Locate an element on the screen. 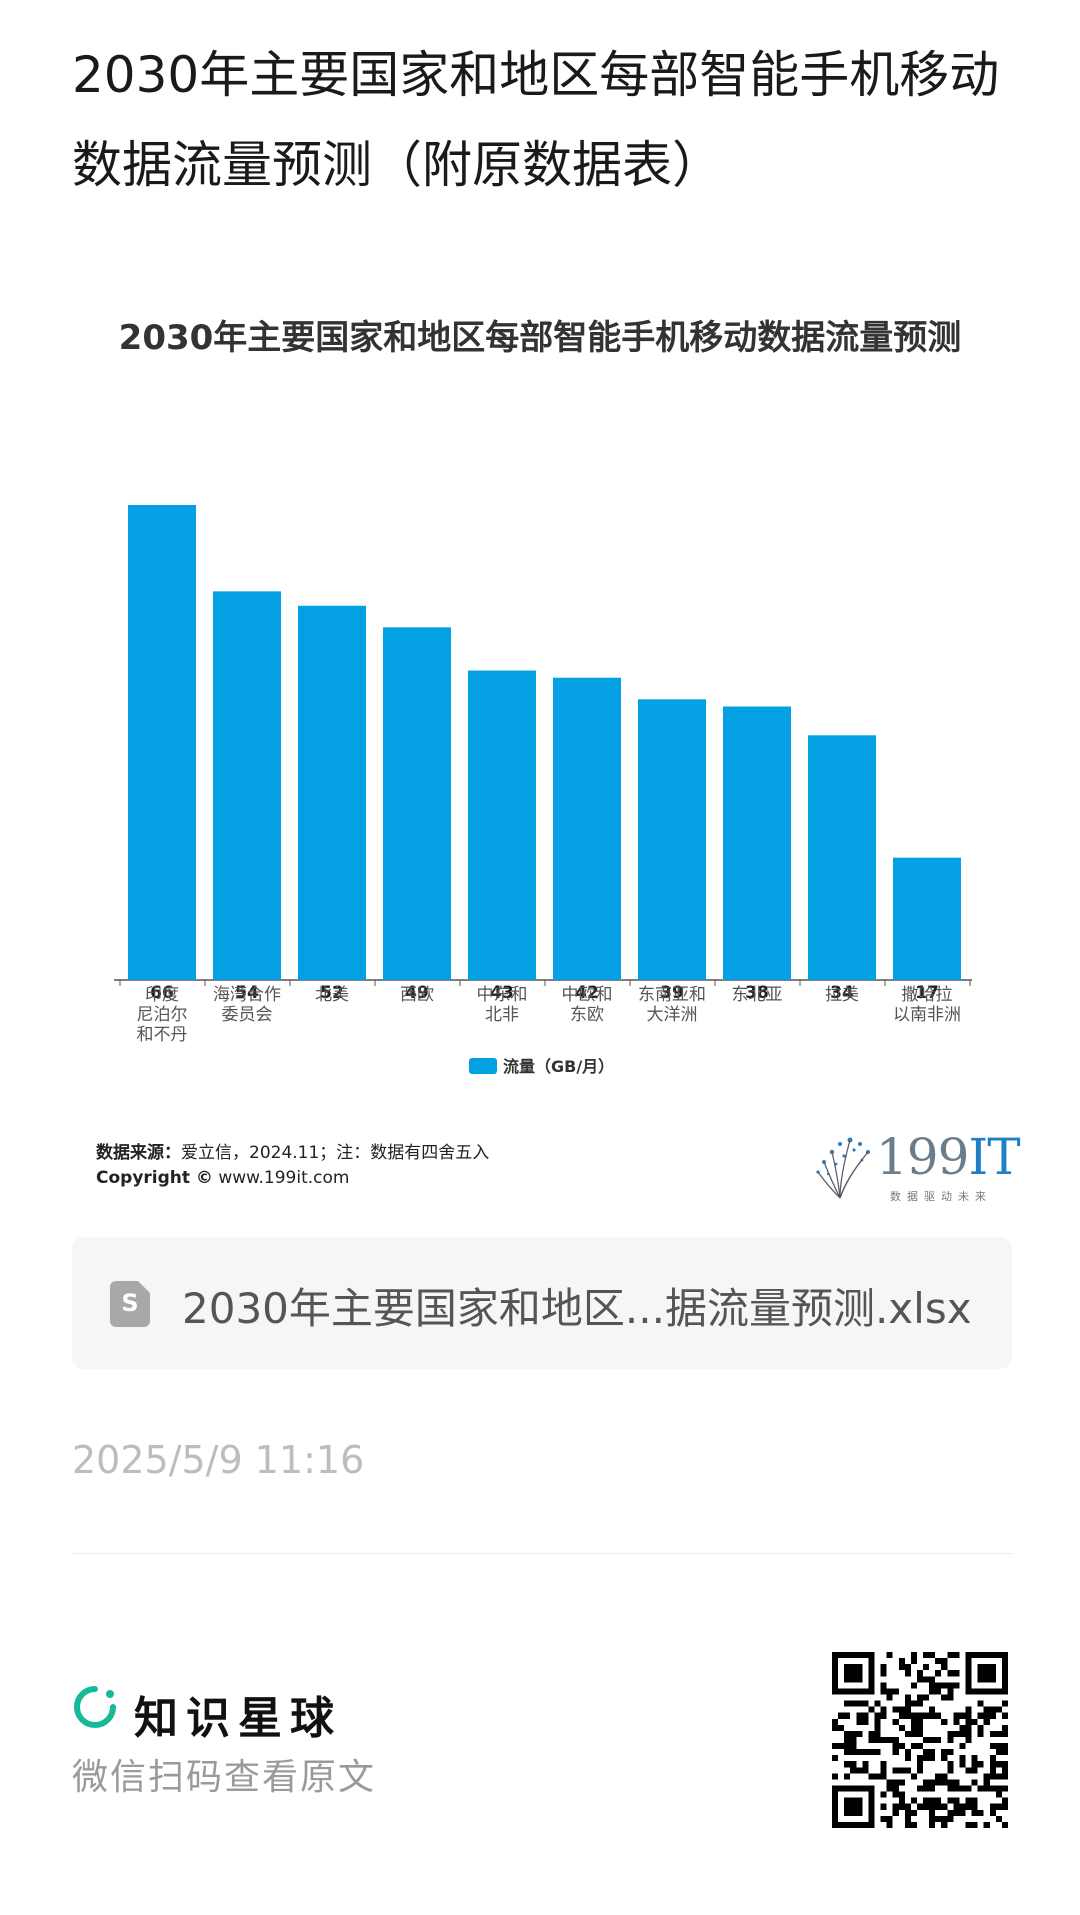 Image resolution: width=1080 pixels, height=1915 pixels. qr-code-icon is located at coordinates (920, 1740).